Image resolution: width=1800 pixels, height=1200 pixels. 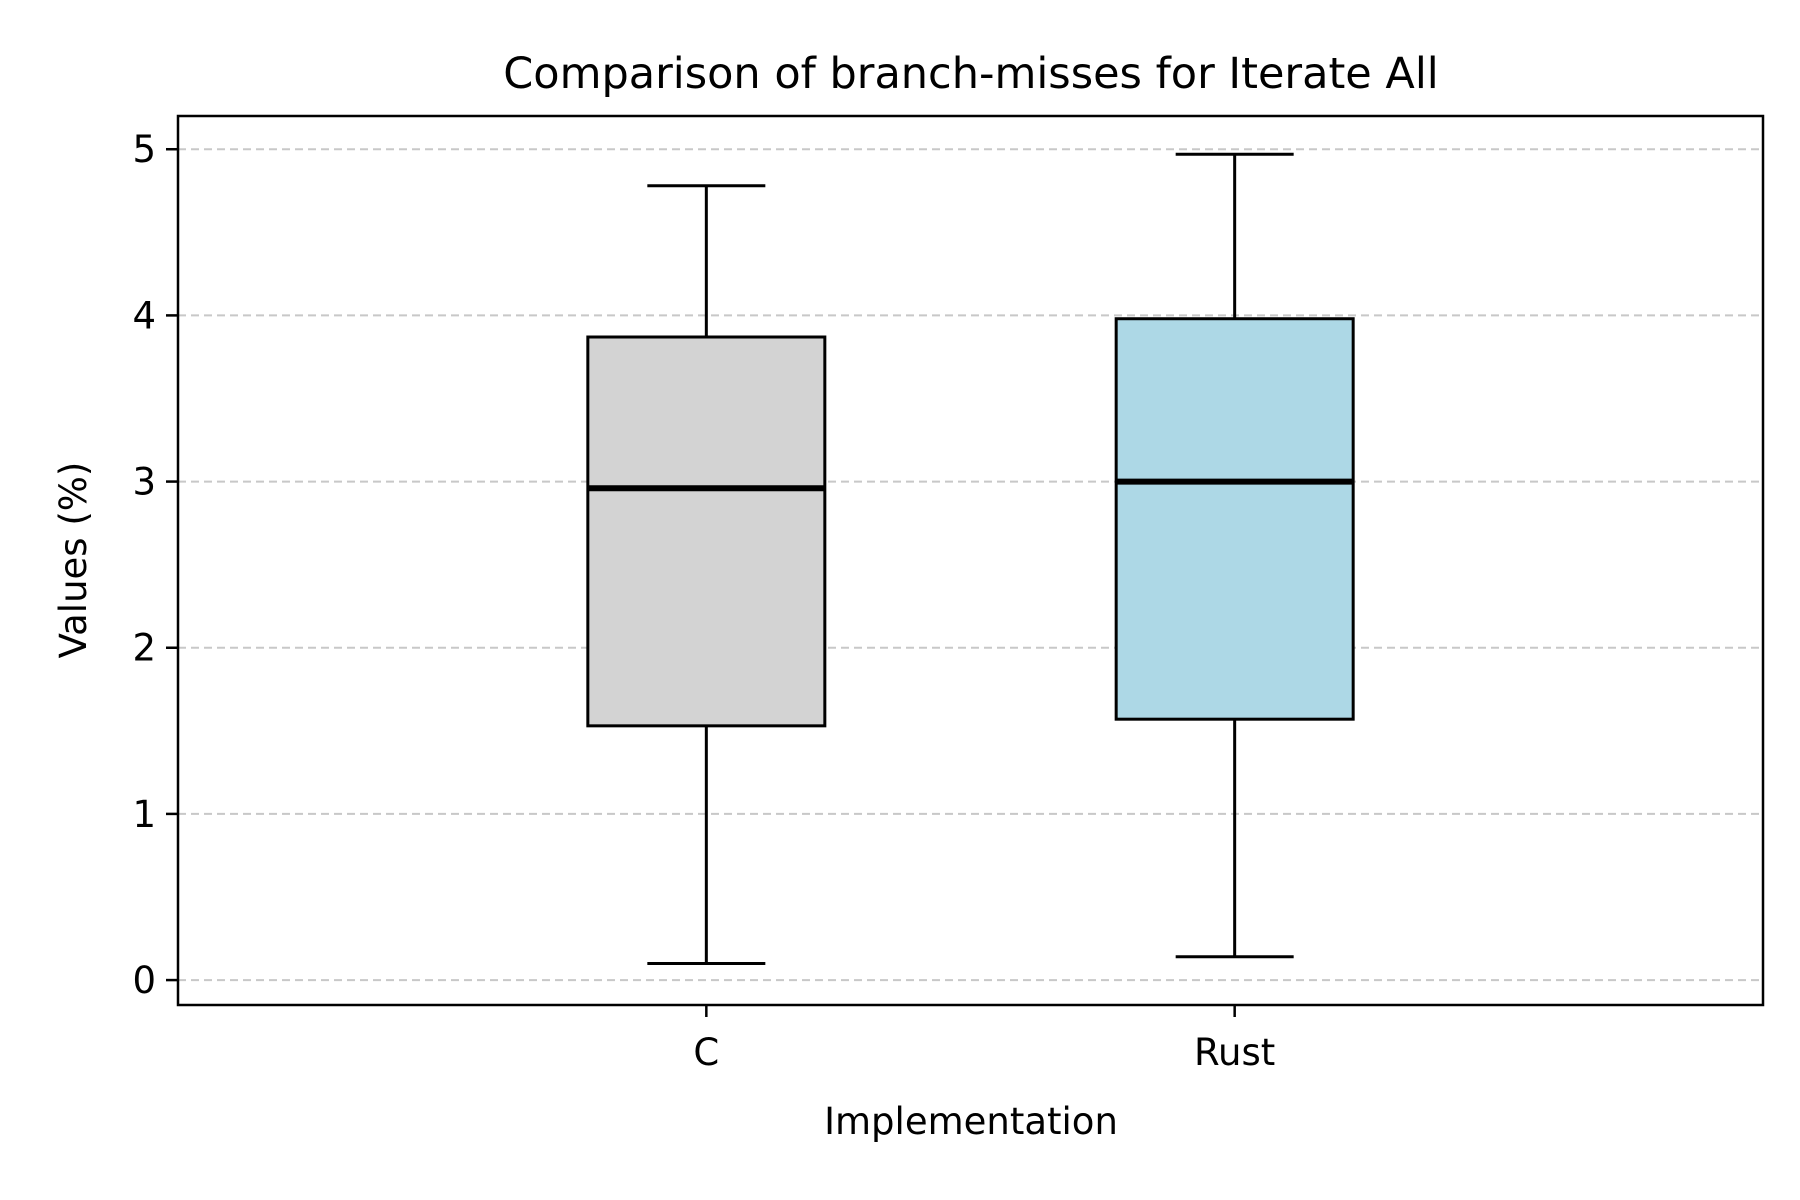 What do you see at coordinates (984, 1039) in the screenshot?
I see `x-axis-ticks: C Rust` at bounding box center [984, 1039].